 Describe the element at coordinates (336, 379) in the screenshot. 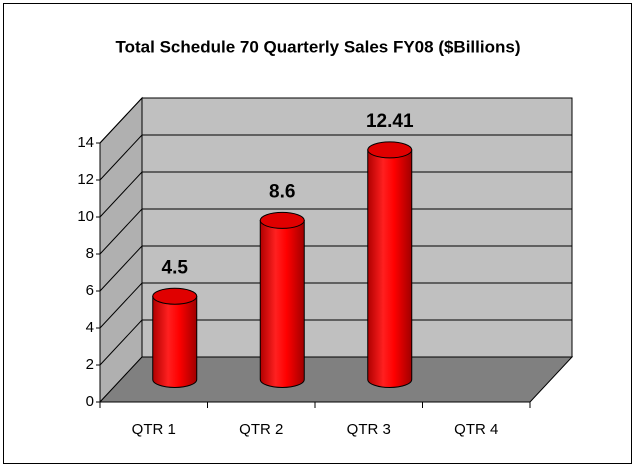

I see `floor` at that location.